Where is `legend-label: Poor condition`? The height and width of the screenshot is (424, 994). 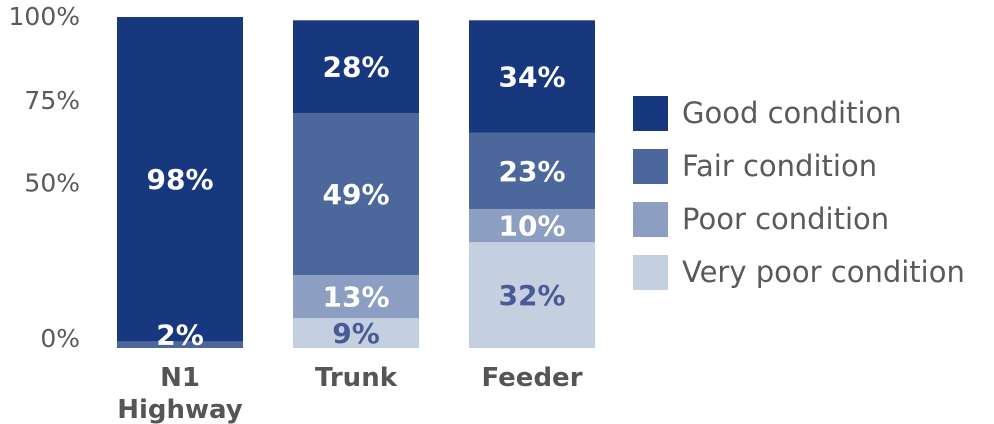 legend-label: Poor condition is located at coordinates (785, 219).